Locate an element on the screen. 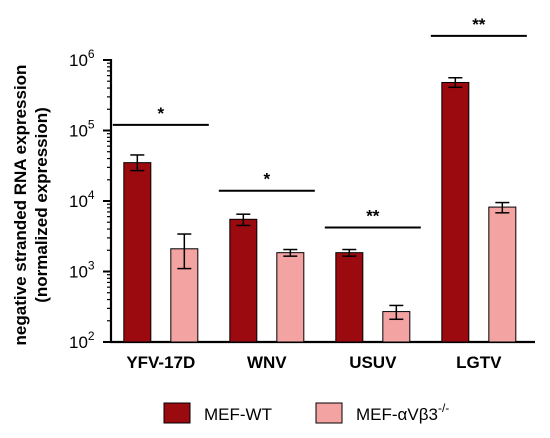 The image size is (550, 438). x-tick-label: LGTV is located at coordinates (479, 362).